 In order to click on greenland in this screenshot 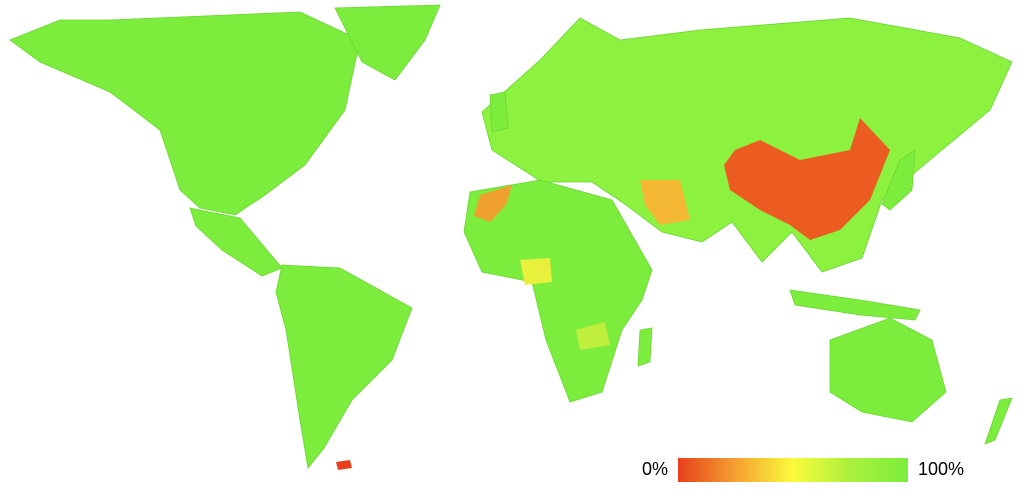, I will do `click(387, 42)`.